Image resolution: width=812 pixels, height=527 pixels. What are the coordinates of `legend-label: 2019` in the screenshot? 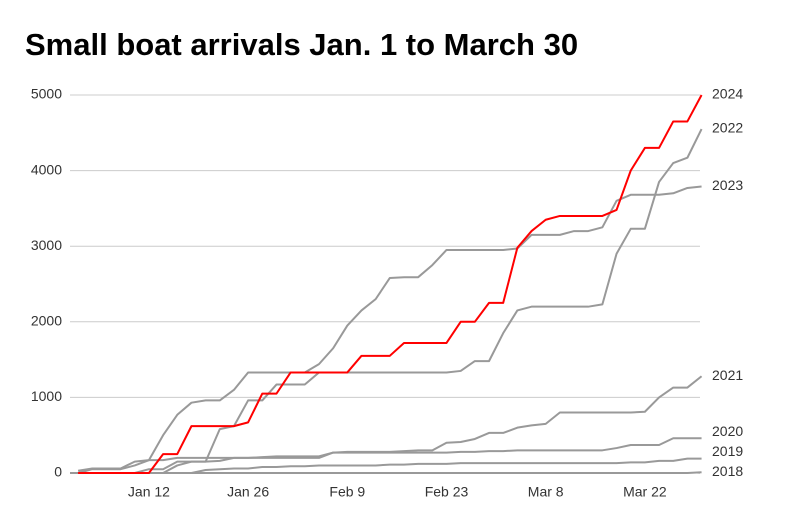 It's located at (727, 451).